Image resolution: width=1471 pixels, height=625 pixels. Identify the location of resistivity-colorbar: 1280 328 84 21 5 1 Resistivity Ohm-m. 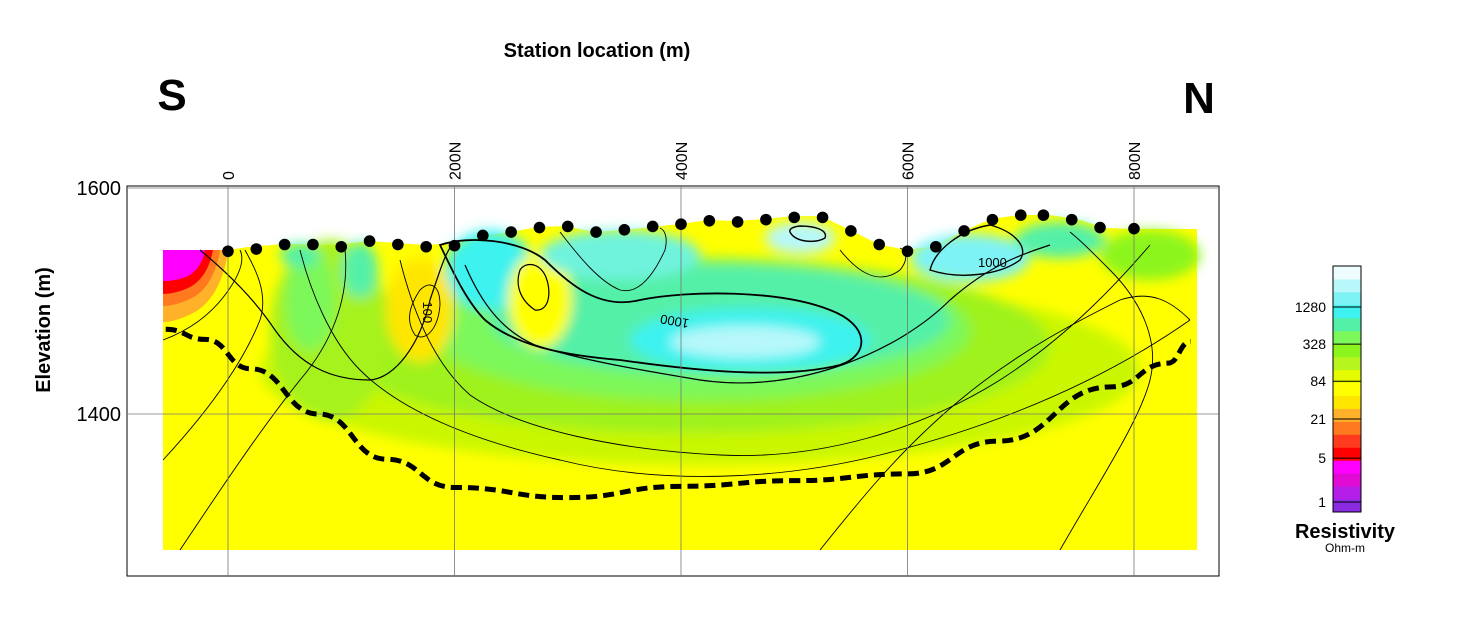
(1345, 410).